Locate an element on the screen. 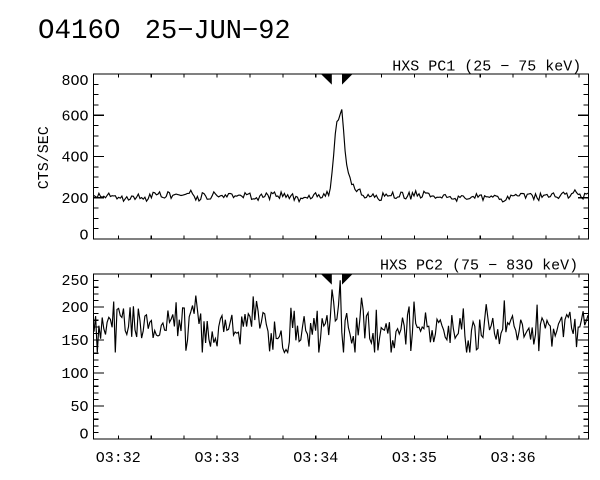 This screenshot has width=600, height=480. svg-text: O3:32 is located at coordinates (118, 458).